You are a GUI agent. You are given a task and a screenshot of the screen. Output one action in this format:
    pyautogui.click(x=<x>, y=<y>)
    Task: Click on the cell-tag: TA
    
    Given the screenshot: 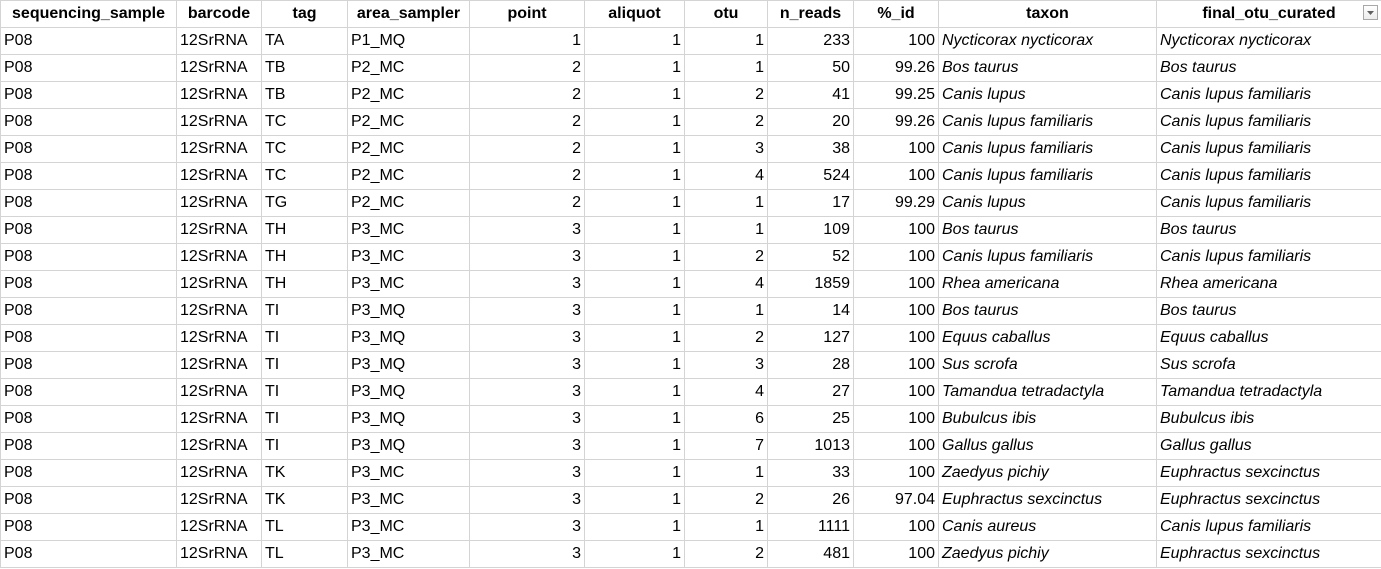 What is the action you would take?
    pyautogui.click(x=304, y=41)
    